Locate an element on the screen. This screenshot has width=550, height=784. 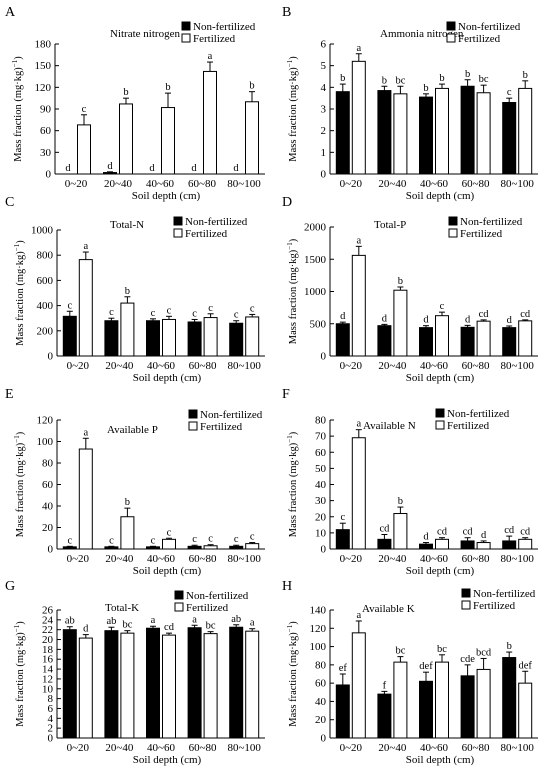
significance-letter: bcd is located at coordinates (484, 652).